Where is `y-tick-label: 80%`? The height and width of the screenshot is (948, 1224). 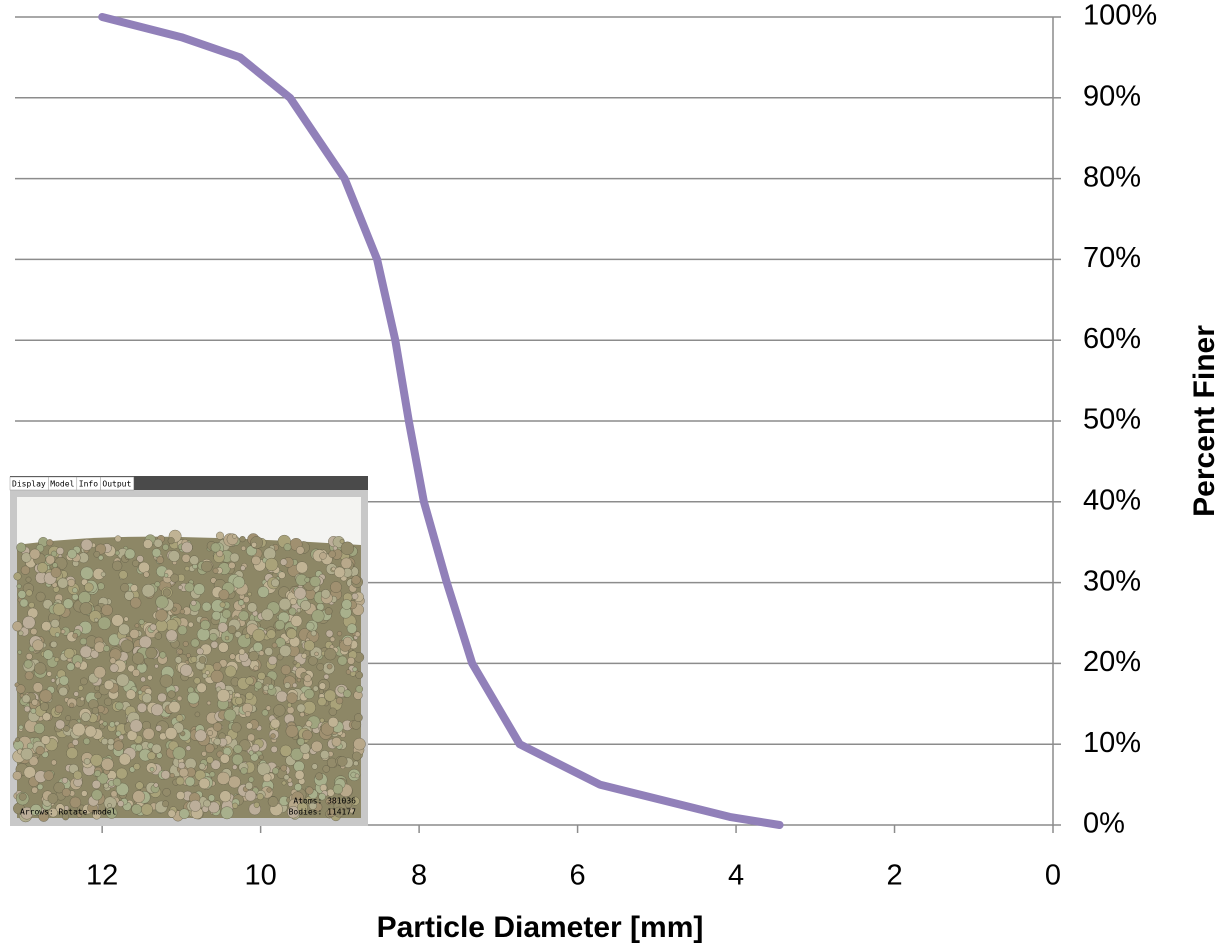 y-tick-label: 80% is located at coordinates (1112, 177).